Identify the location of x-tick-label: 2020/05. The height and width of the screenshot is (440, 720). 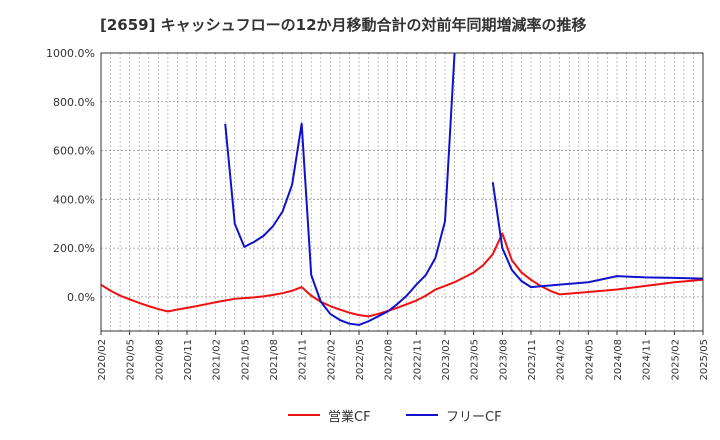
(131, 360).